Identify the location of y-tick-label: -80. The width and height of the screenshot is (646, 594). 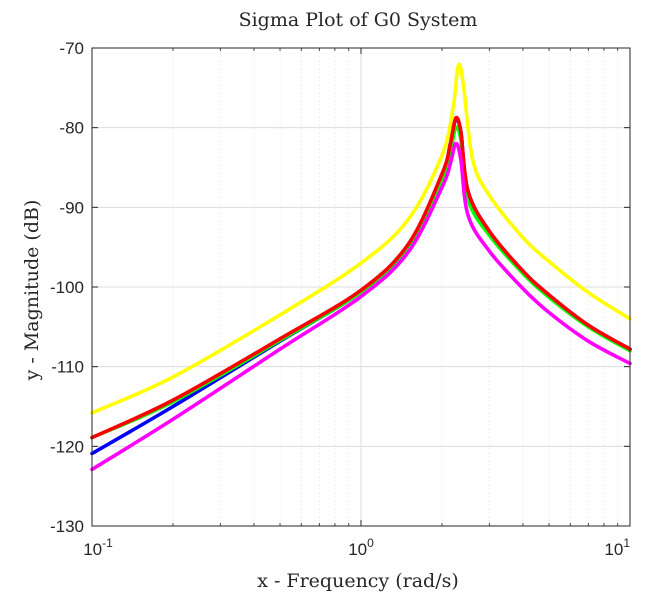
(71, 128).